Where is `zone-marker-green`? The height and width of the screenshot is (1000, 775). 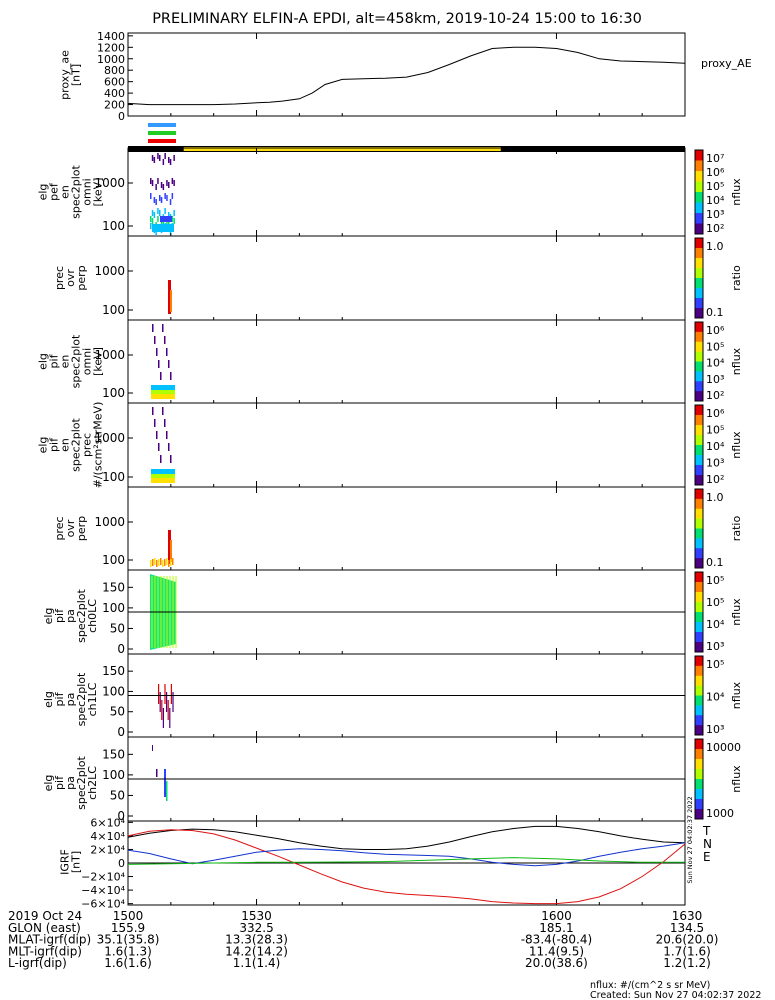 zone-marker-green is located at coordinates (162, 133).